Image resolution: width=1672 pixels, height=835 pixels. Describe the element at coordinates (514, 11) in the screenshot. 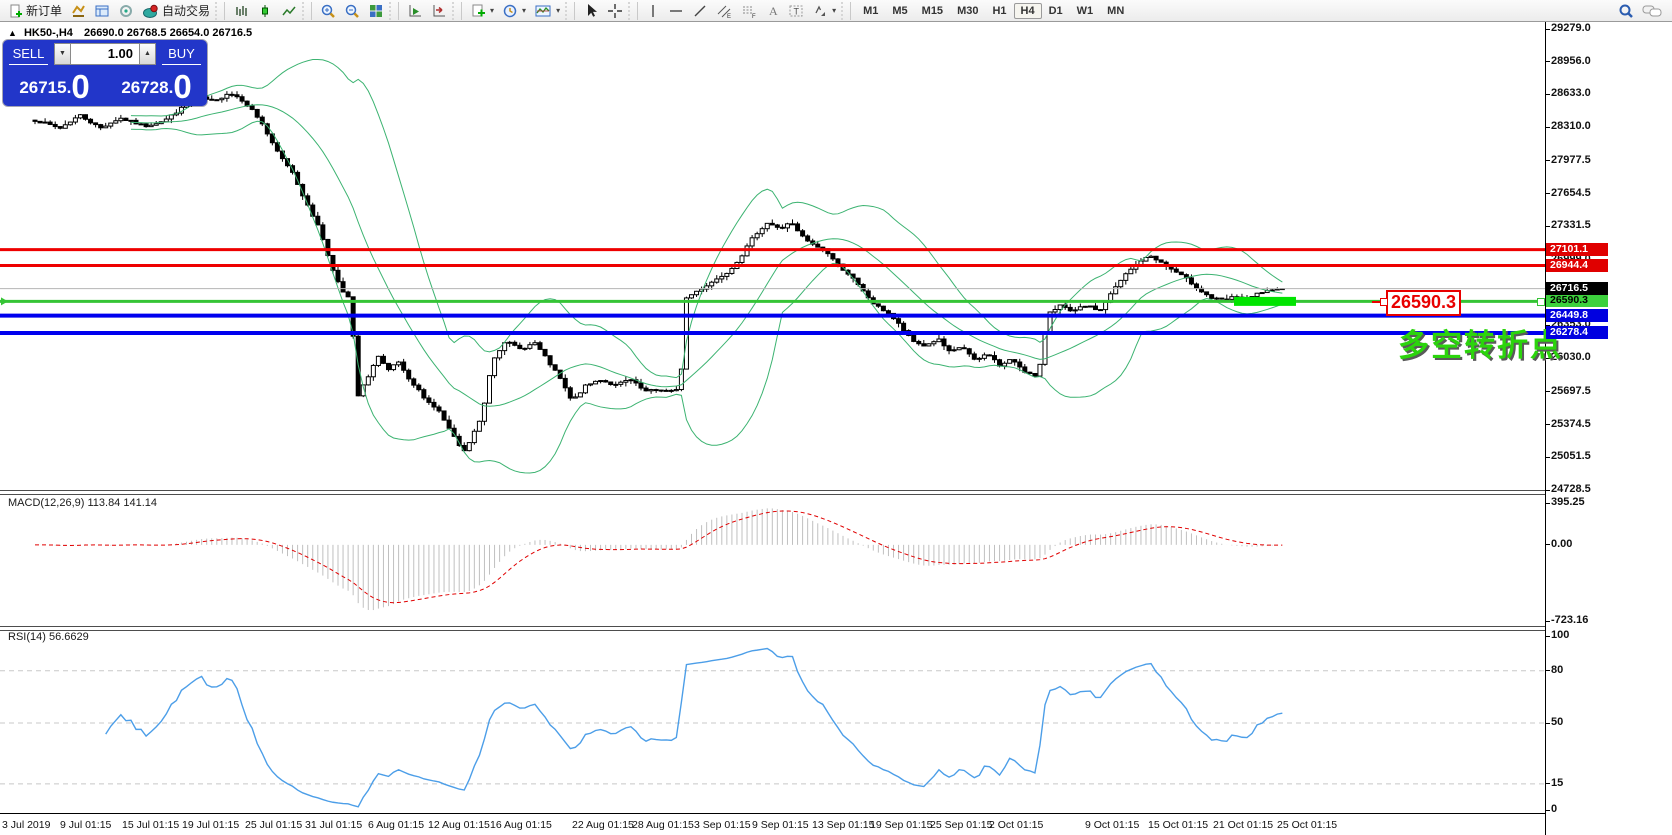

I see `period-dropdown: ▾` at that location.